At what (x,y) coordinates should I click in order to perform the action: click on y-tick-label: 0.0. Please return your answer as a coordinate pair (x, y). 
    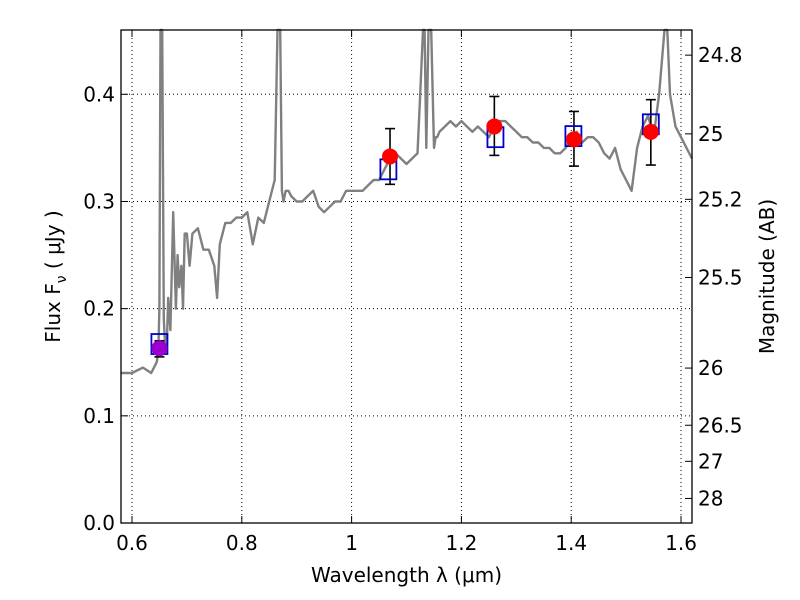
    Looking at the image, I should click on (99, 523).